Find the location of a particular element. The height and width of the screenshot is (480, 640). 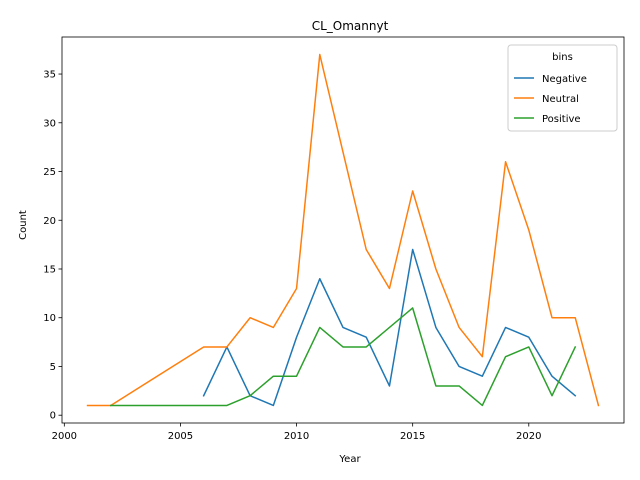

x-tick-label: 2000 is located at coordinates (64, 436).